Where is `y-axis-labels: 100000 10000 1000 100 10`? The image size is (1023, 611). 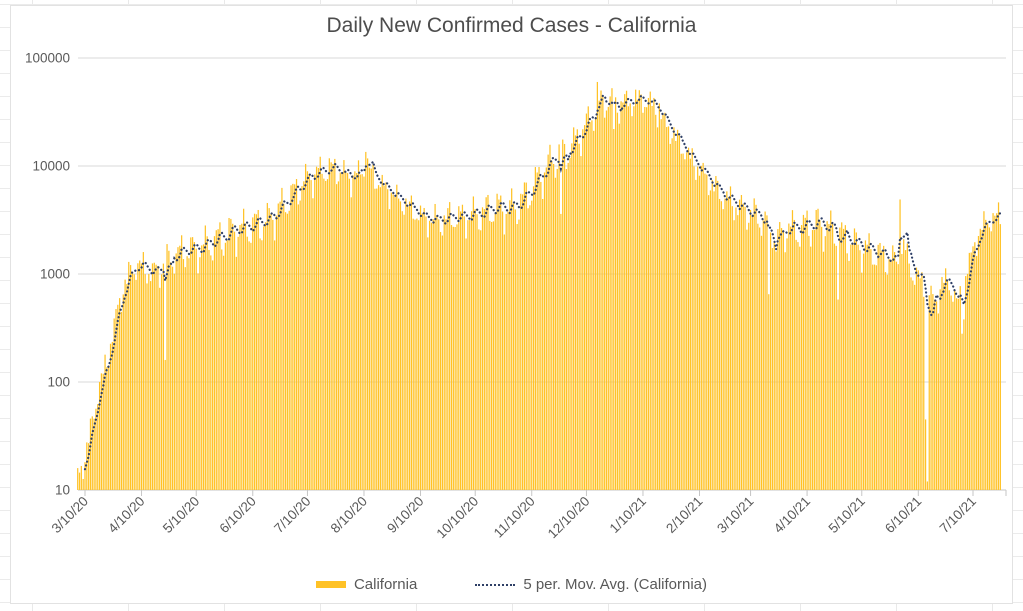
y-axis-labels: 100000 10000 1000 100 10 is located at coordinates (47, 274).